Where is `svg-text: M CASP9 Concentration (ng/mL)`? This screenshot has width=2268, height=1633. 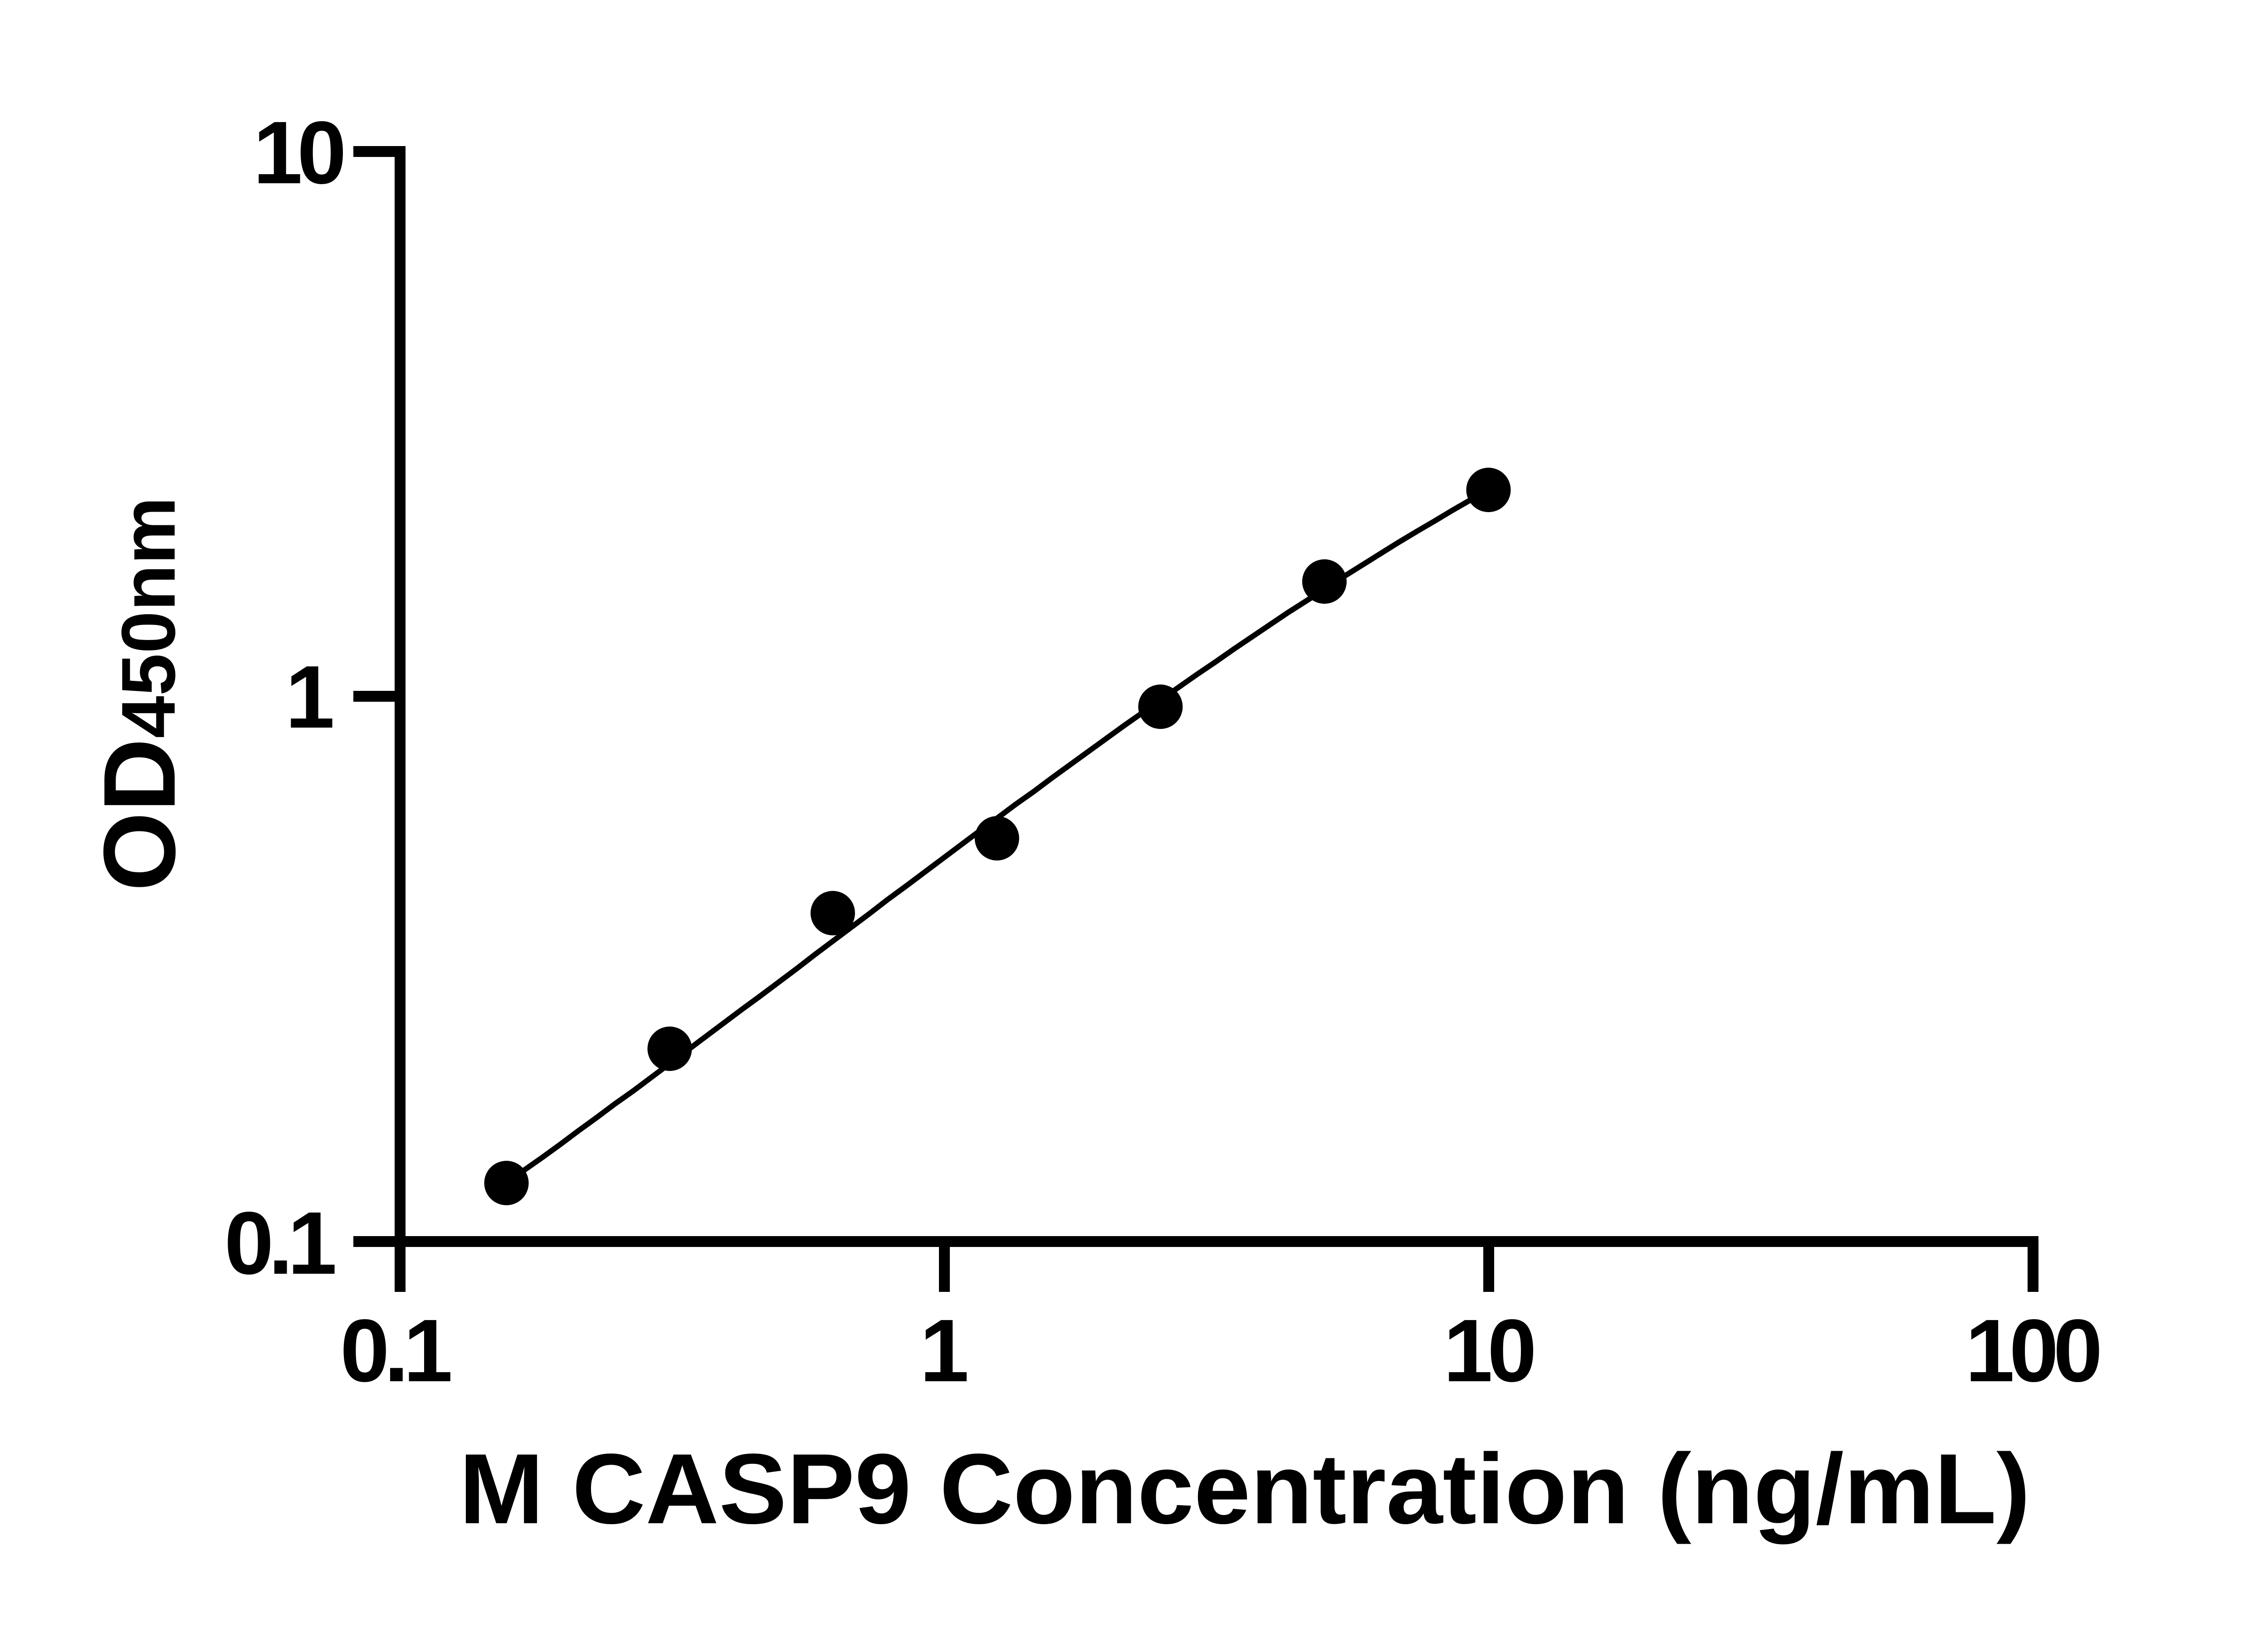 svg-text: M CASP9 Concentration (ng/mL) is located at coordinates (1245, 1489).